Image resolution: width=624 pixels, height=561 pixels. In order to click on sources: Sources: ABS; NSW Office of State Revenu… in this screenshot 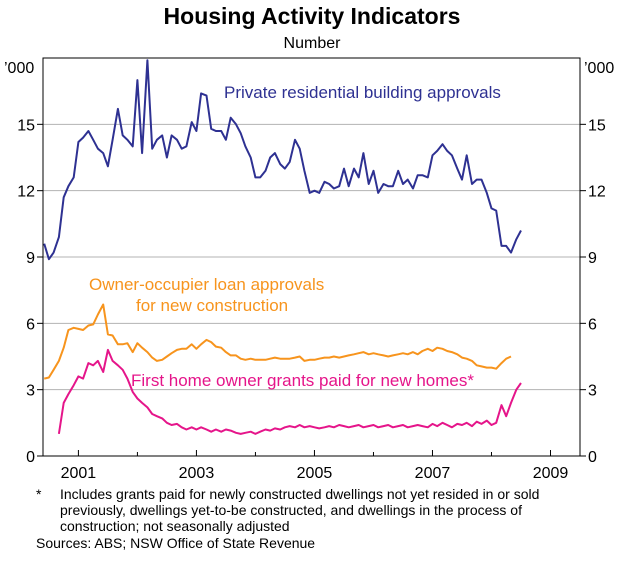, I will do `click(176, 543)`.